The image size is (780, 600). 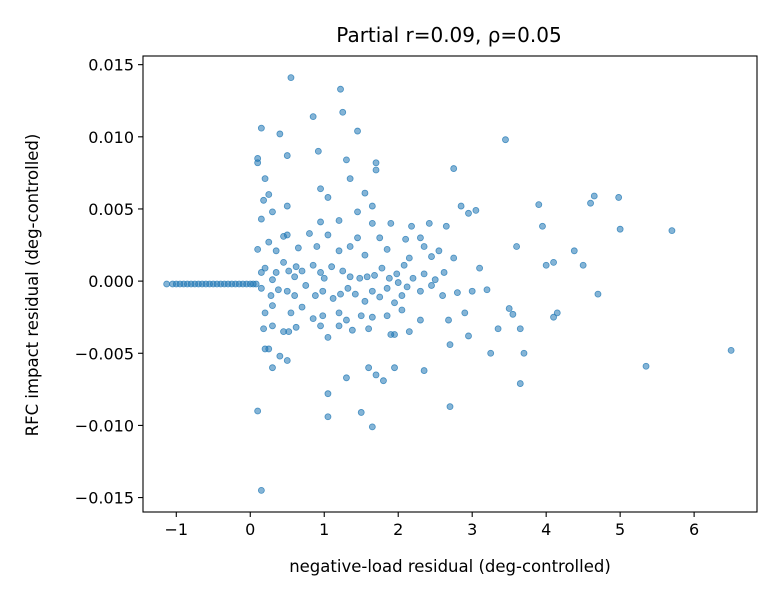 I want to click on x-axis-label: negative-load residual (deg-controlled), so click(x=450, y=566).